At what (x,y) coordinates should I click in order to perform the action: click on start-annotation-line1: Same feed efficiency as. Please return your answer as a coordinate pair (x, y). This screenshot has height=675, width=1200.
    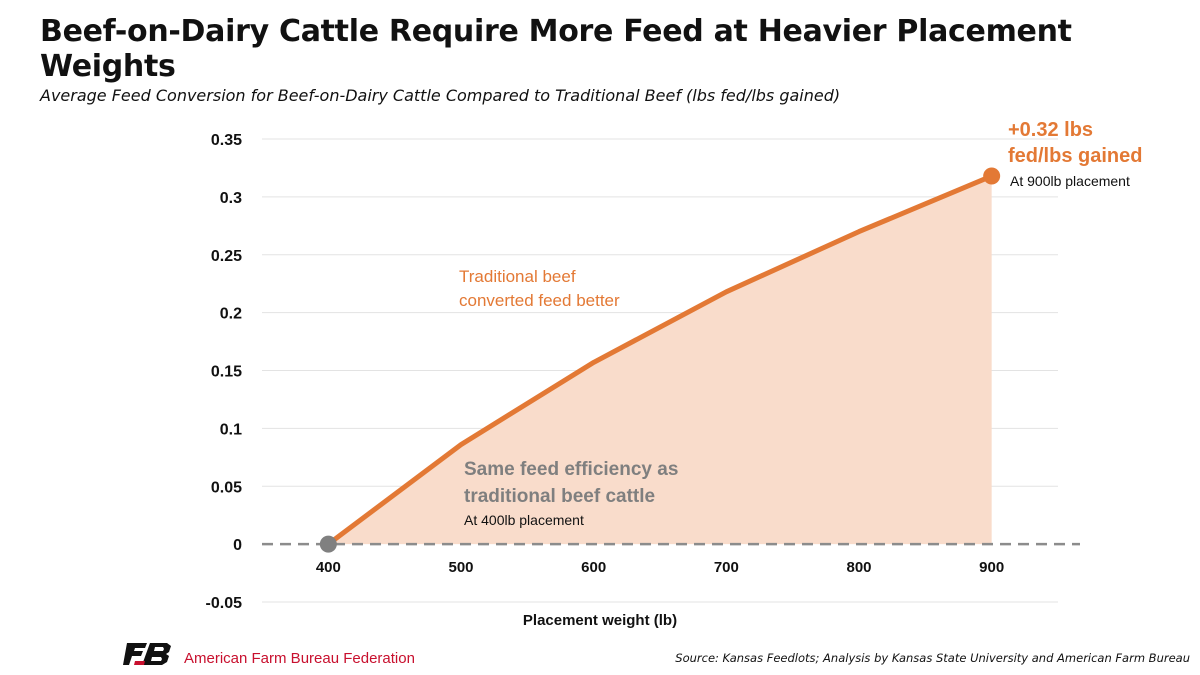
    Looking at the image, I should click on (571, 469).